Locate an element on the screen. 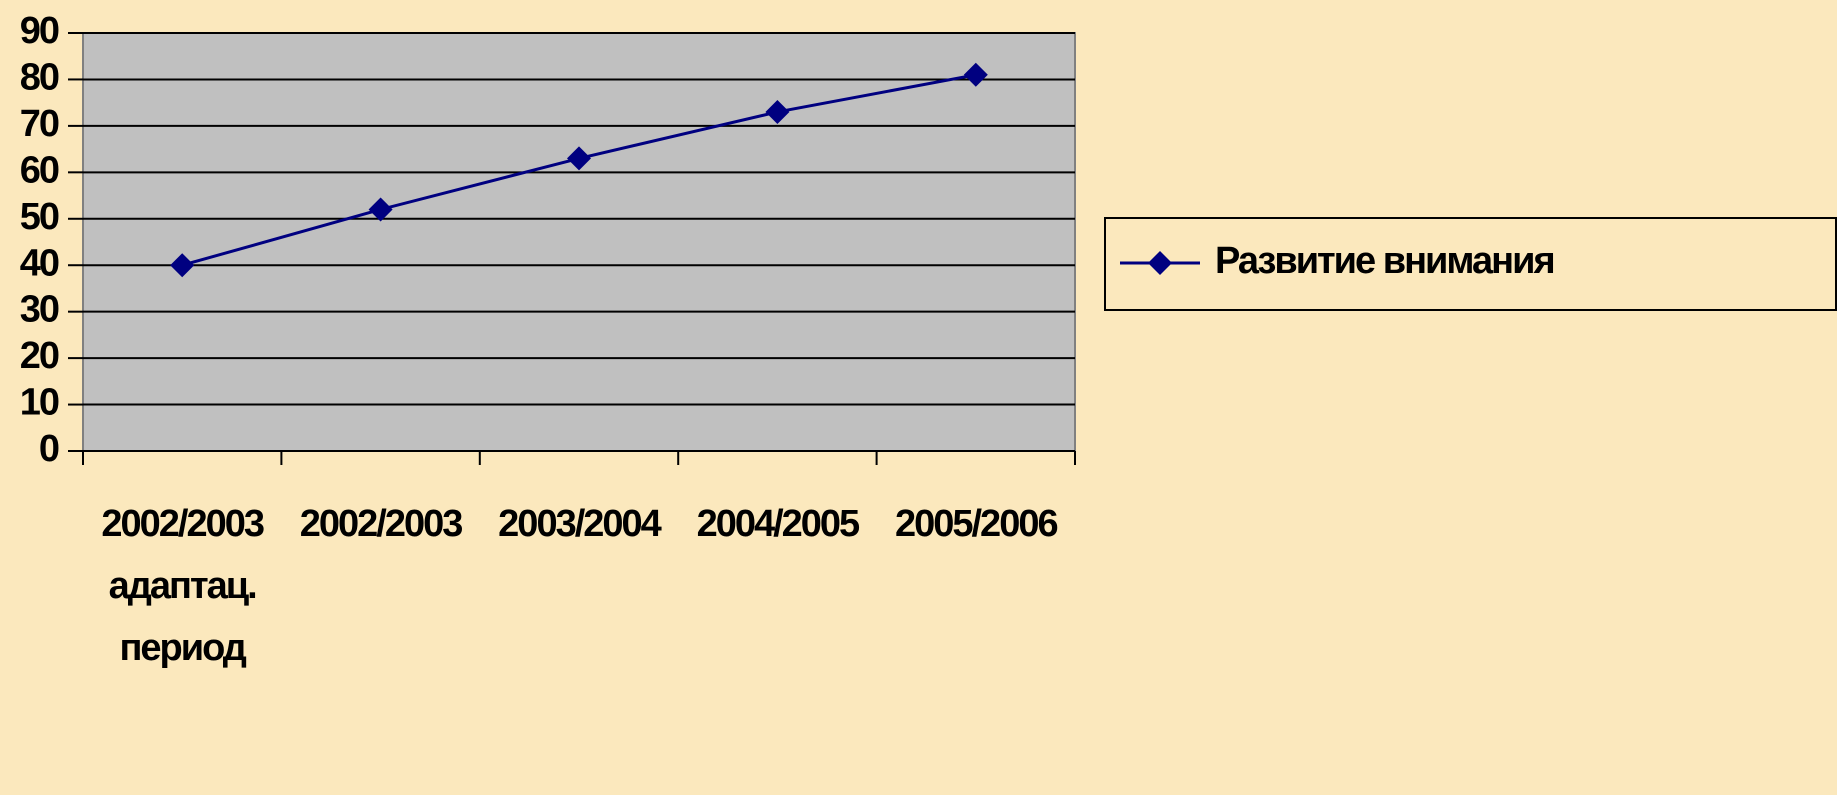  x-tick-label: 2005/2006 is located at coordinates (976, 524).